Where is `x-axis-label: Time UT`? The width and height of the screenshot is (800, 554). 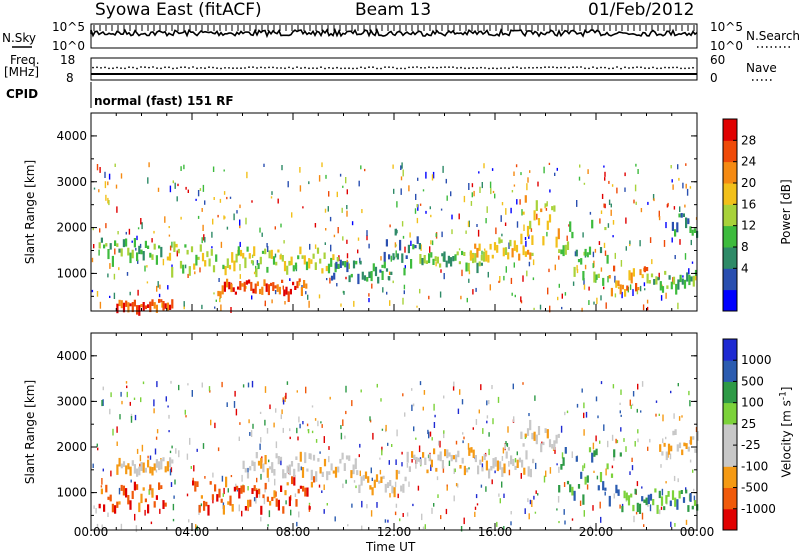
x-axis-label: Time UT is located at coordinates (391, 547).